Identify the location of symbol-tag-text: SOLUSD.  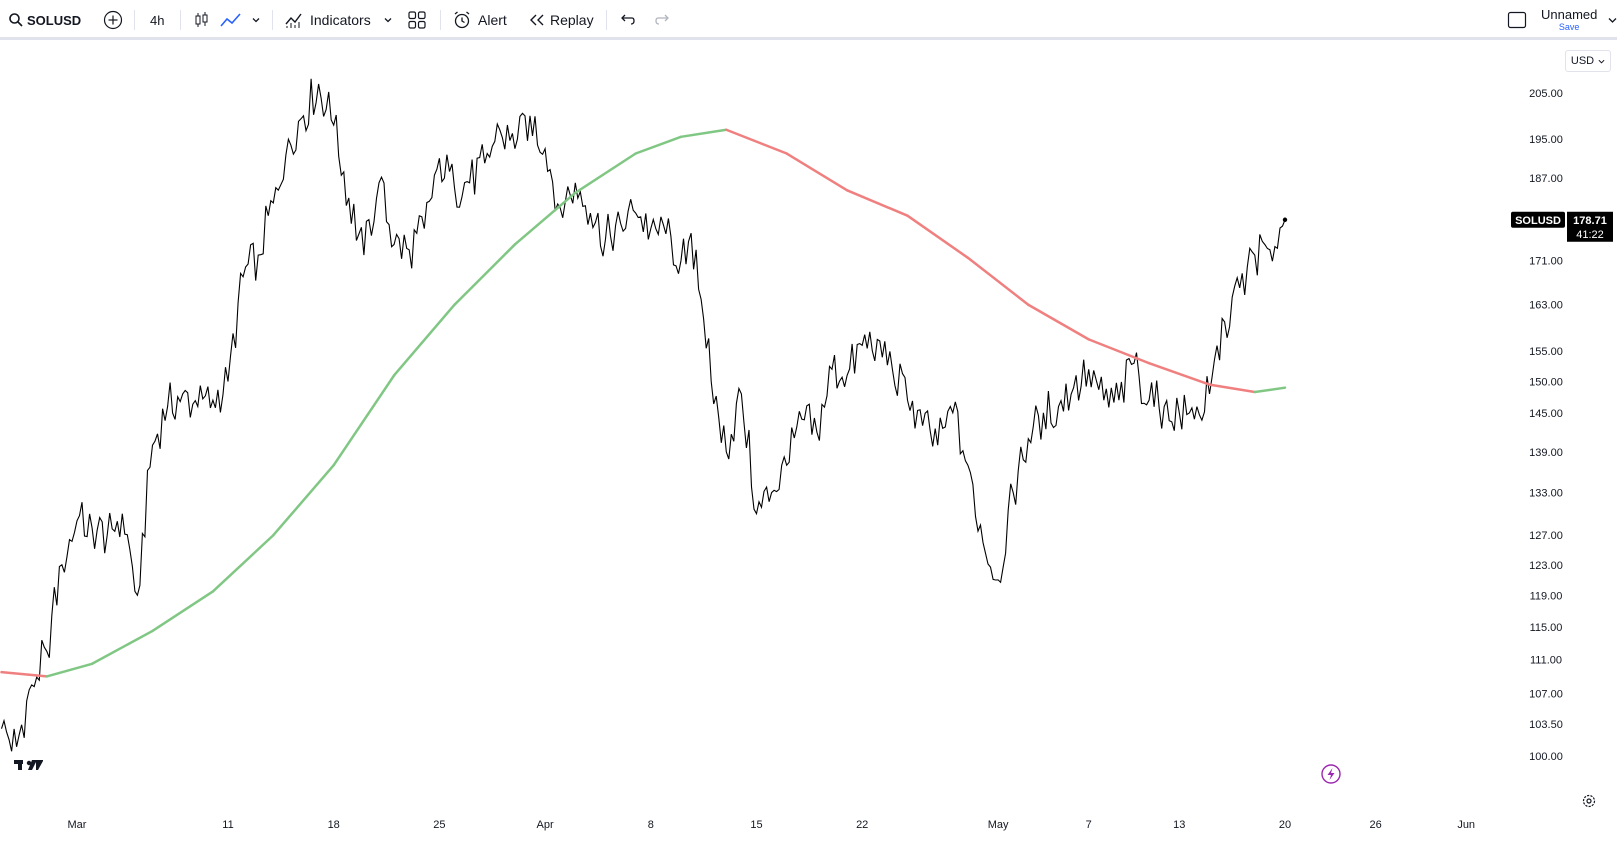
(1538, 221).